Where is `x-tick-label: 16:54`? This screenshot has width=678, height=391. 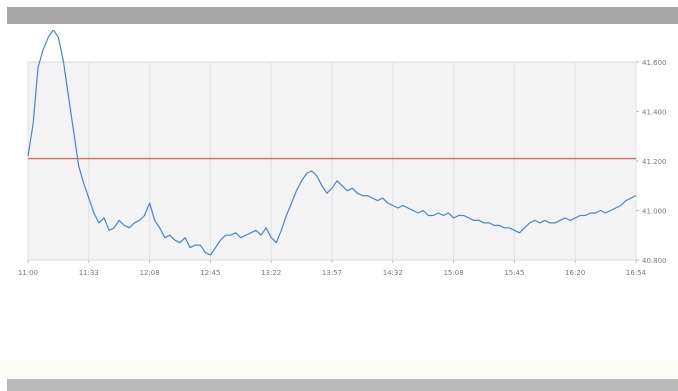 x-tick-label: 16:54 is located at coordinates (636, 273).